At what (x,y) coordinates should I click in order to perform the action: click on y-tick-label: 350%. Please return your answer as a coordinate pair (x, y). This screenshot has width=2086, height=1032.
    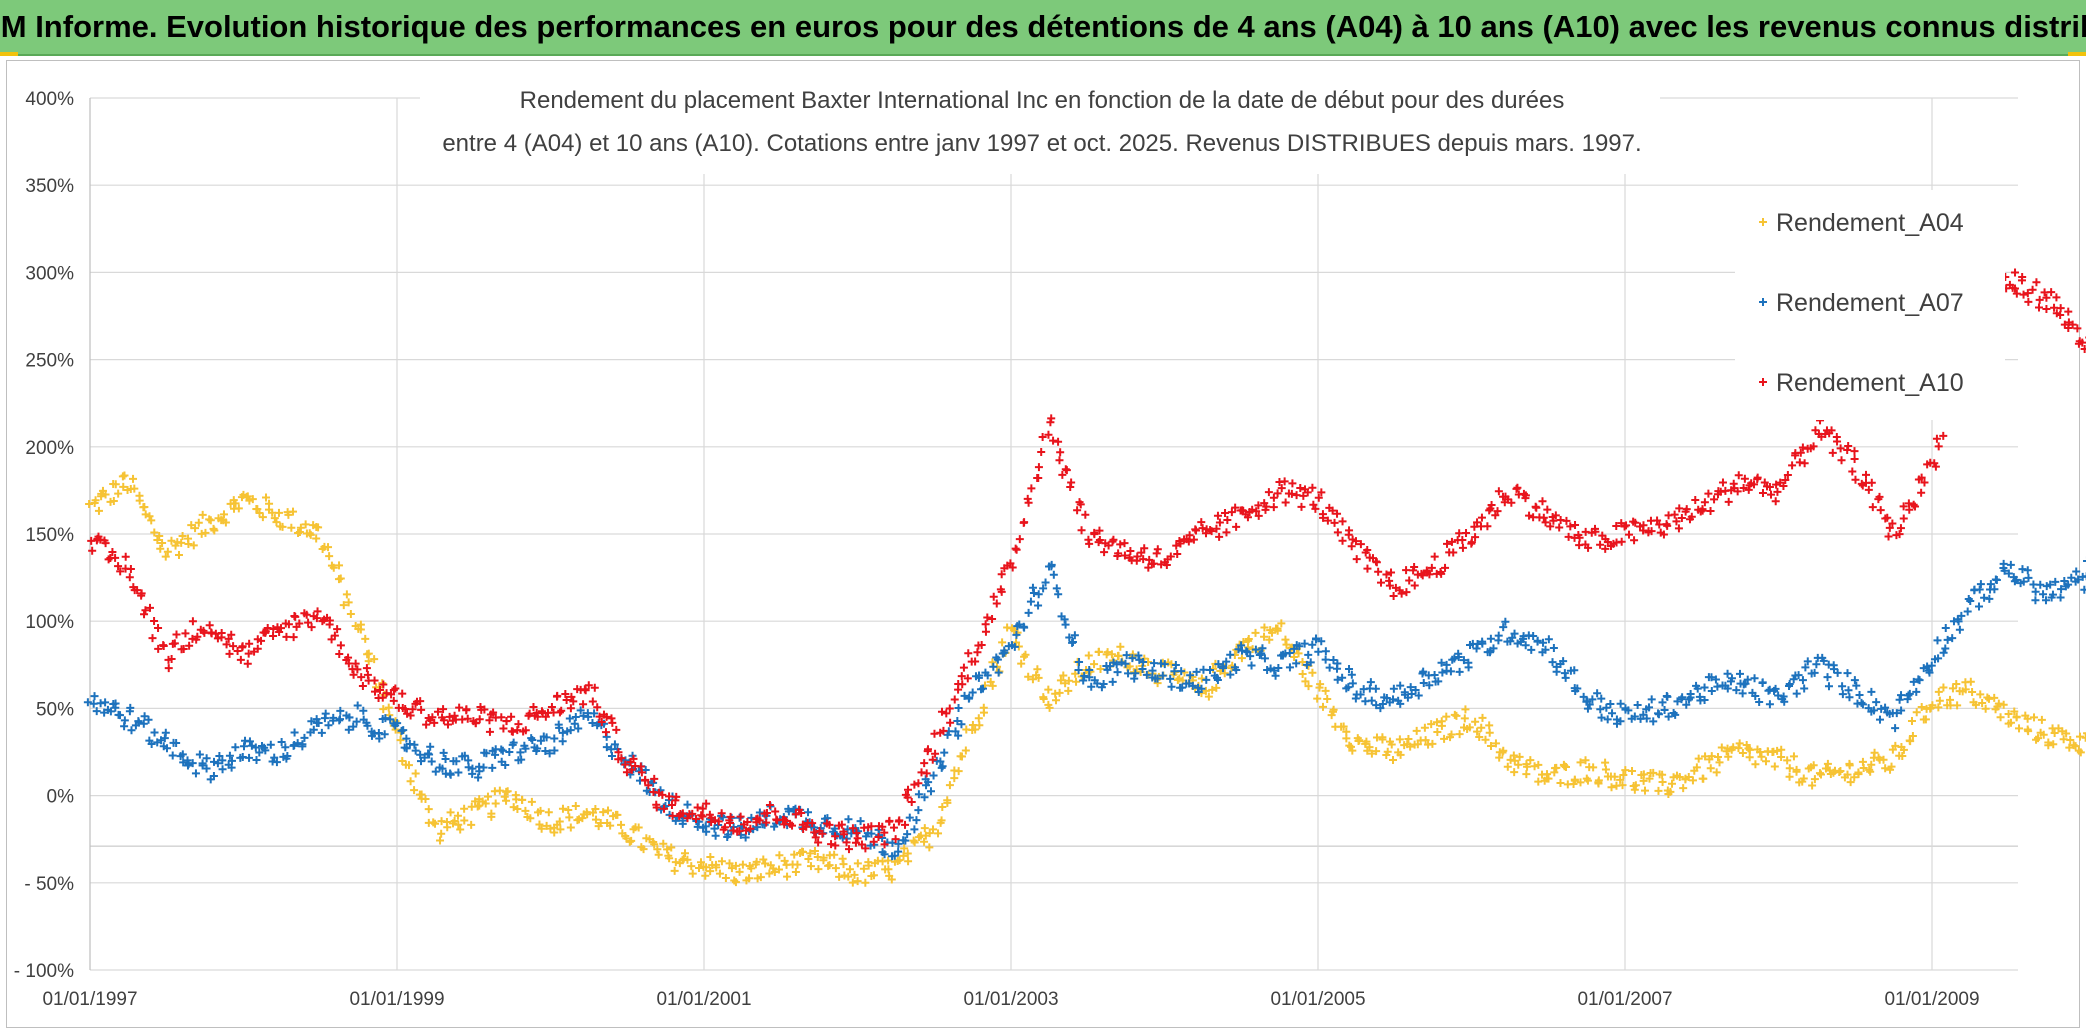
    Looking at the image, I should click on (49, 186).